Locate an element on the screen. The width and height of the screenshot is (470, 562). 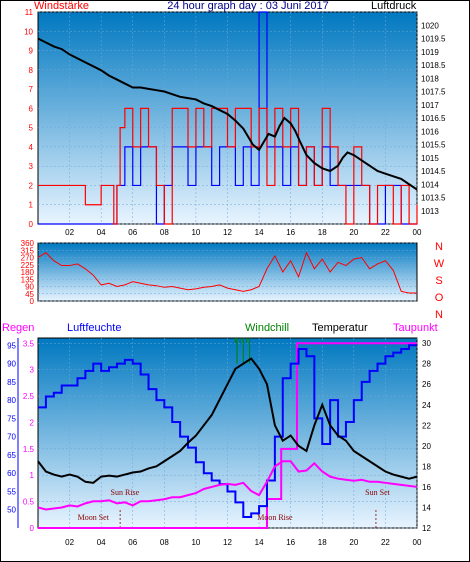
tick-label-regen: 3.5 is located at coordinates (29, 343).